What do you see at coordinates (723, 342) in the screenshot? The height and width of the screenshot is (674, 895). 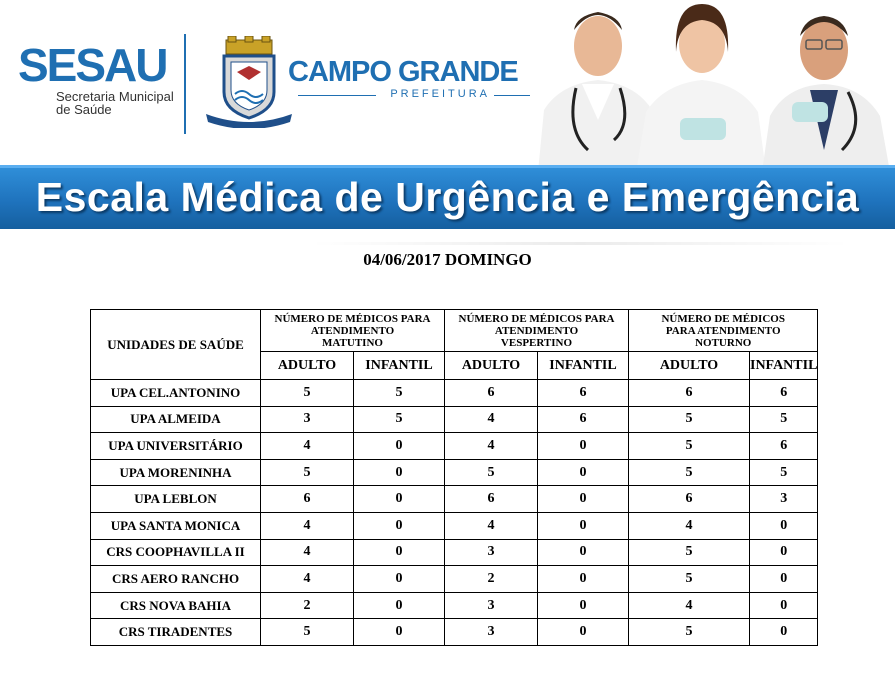 I see `group-header-line: NOTURNO` at bounding box center [723, 342].